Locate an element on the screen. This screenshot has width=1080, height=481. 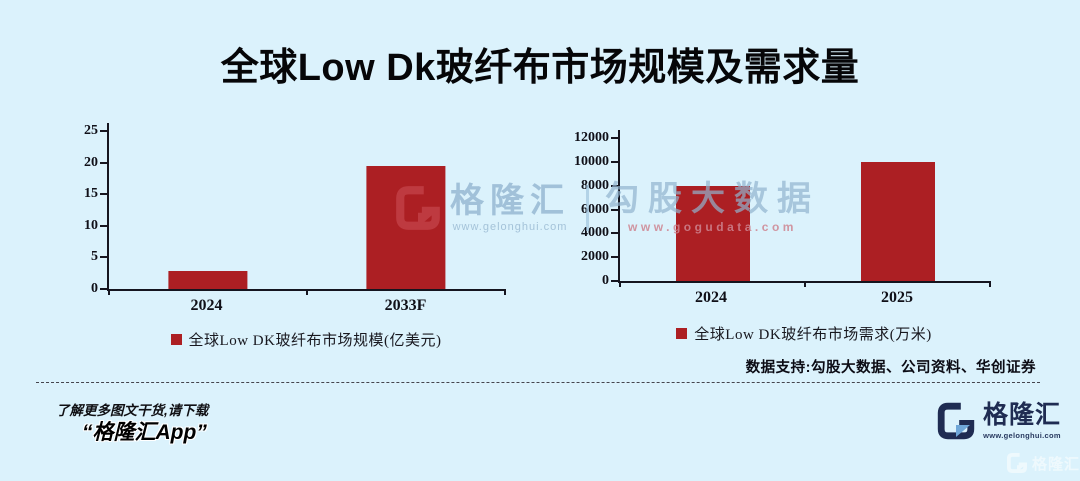
demand-legend: 全球Low DK玻纤布市场需求(万米) is located at coordinates (804, 333).